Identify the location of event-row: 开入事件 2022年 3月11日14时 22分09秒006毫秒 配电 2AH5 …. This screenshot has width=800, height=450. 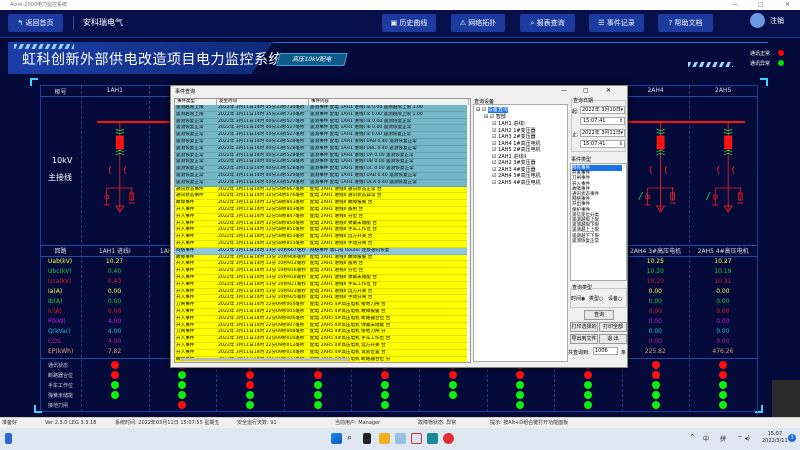
(321, 319).